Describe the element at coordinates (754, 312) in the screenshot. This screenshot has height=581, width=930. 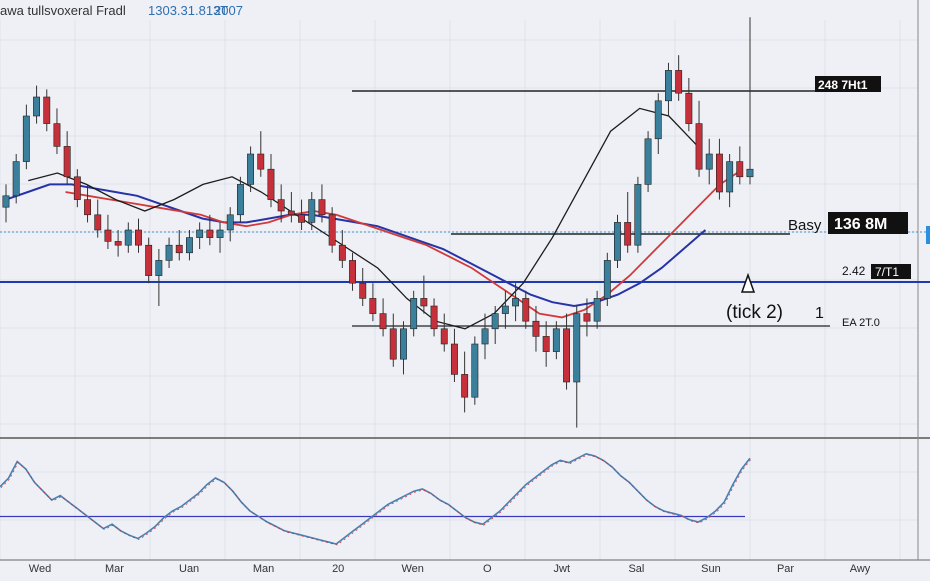
I see `tick-label: (tick 2)` at that location.